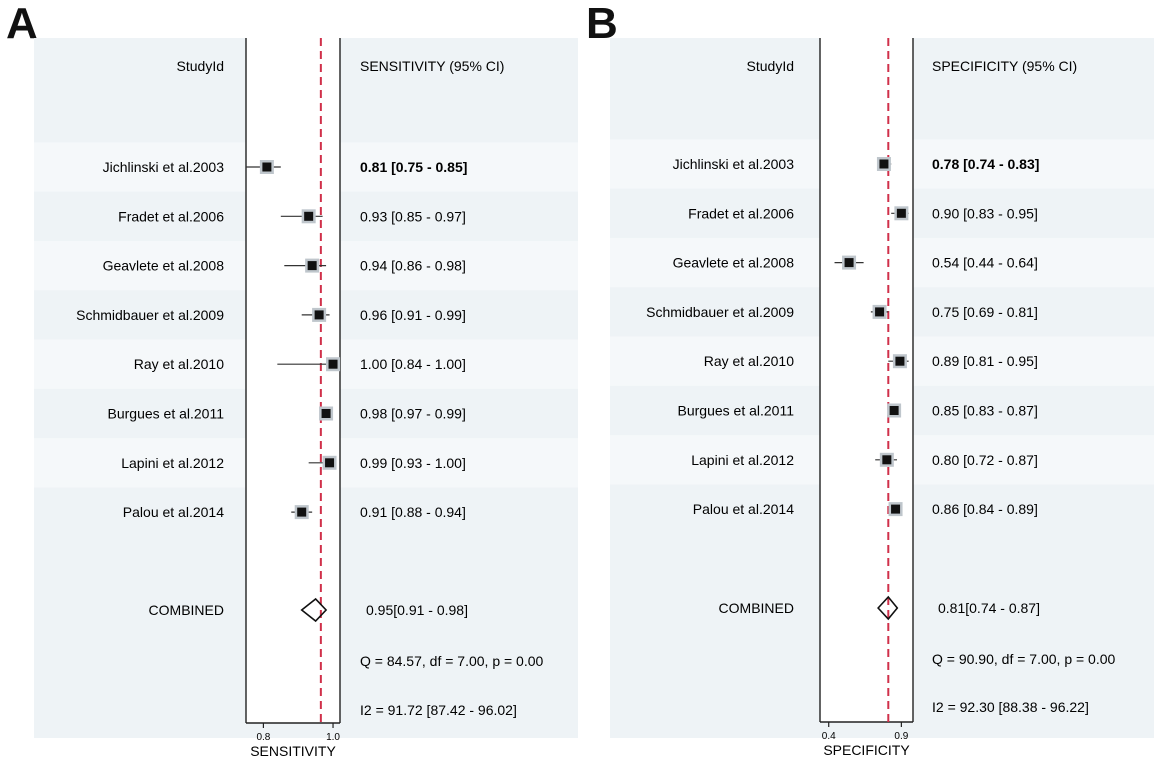 This screenshot has height=765, width=1156. Describe the element at coordinates (452, 661) in the screenshot. I see `q-statistic: Q = 84.57, df = 7.00, p = 0.00` at that location.